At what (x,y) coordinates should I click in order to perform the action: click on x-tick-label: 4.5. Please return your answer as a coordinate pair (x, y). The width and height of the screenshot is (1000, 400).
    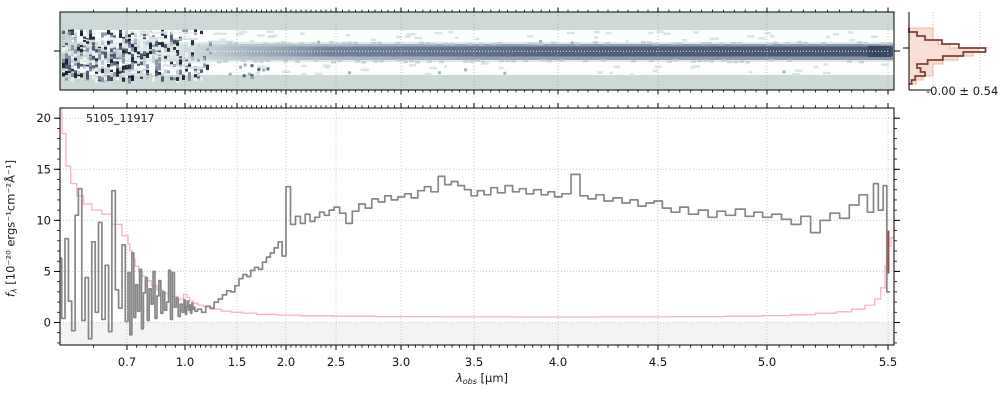
    Looking at the image, I should click on (658, 362).